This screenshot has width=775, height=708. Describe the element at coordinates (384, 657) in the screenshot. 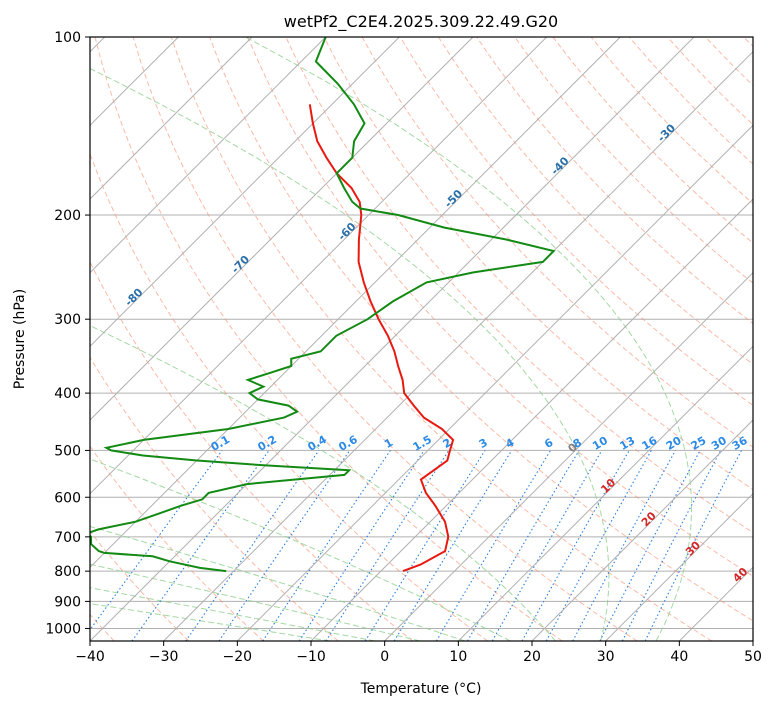

I see `x-tick-label: 0` at that location.